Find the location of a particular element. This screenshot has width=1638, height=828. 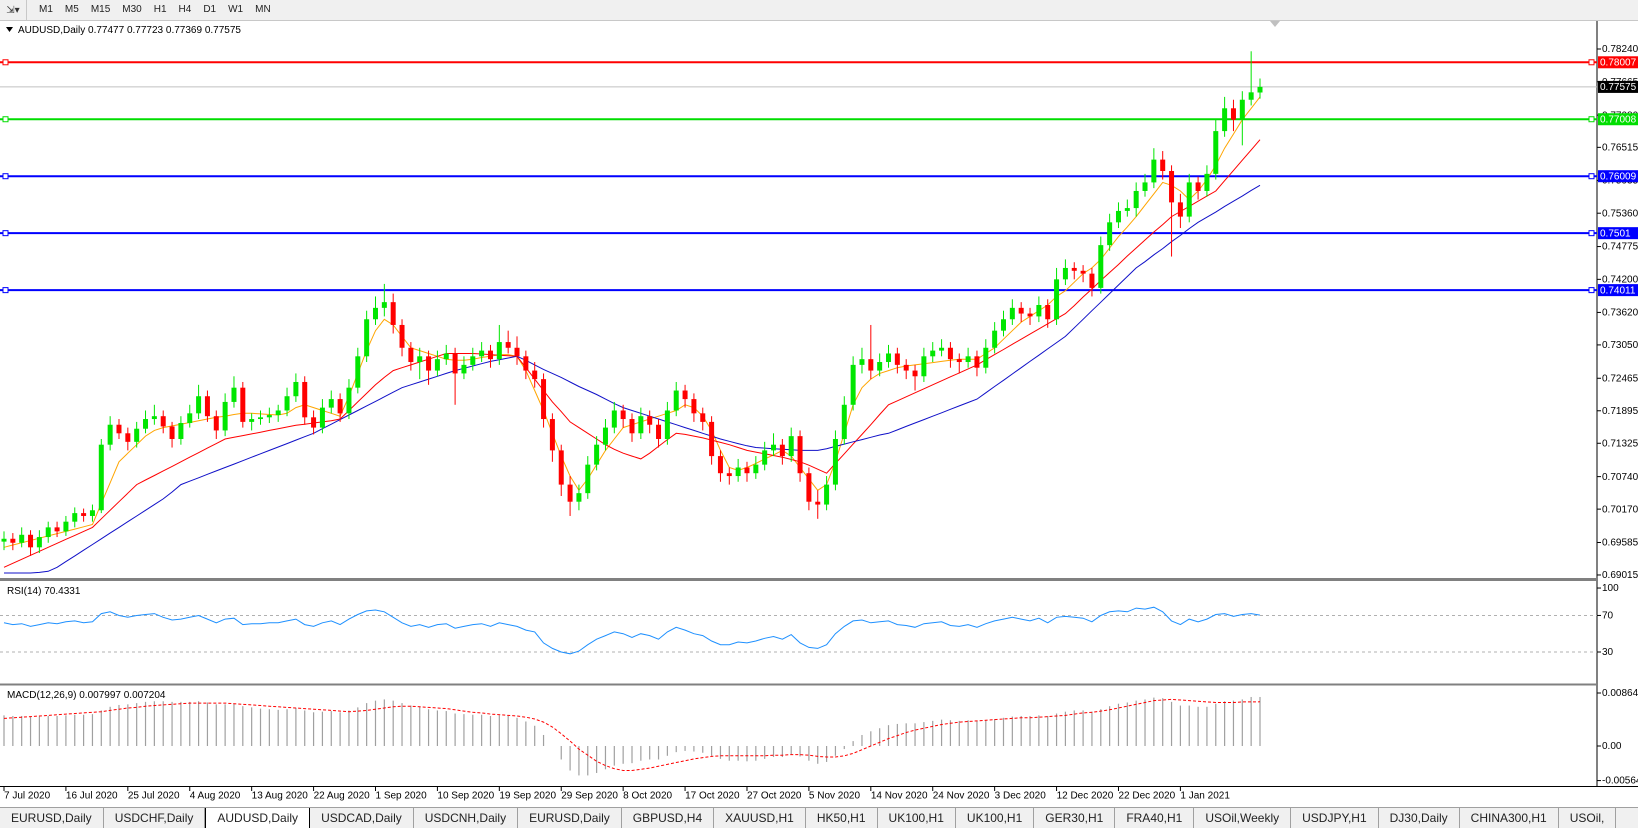

x-tick-label: 3 Dec 2020 is located at coordinates (1021, 796).